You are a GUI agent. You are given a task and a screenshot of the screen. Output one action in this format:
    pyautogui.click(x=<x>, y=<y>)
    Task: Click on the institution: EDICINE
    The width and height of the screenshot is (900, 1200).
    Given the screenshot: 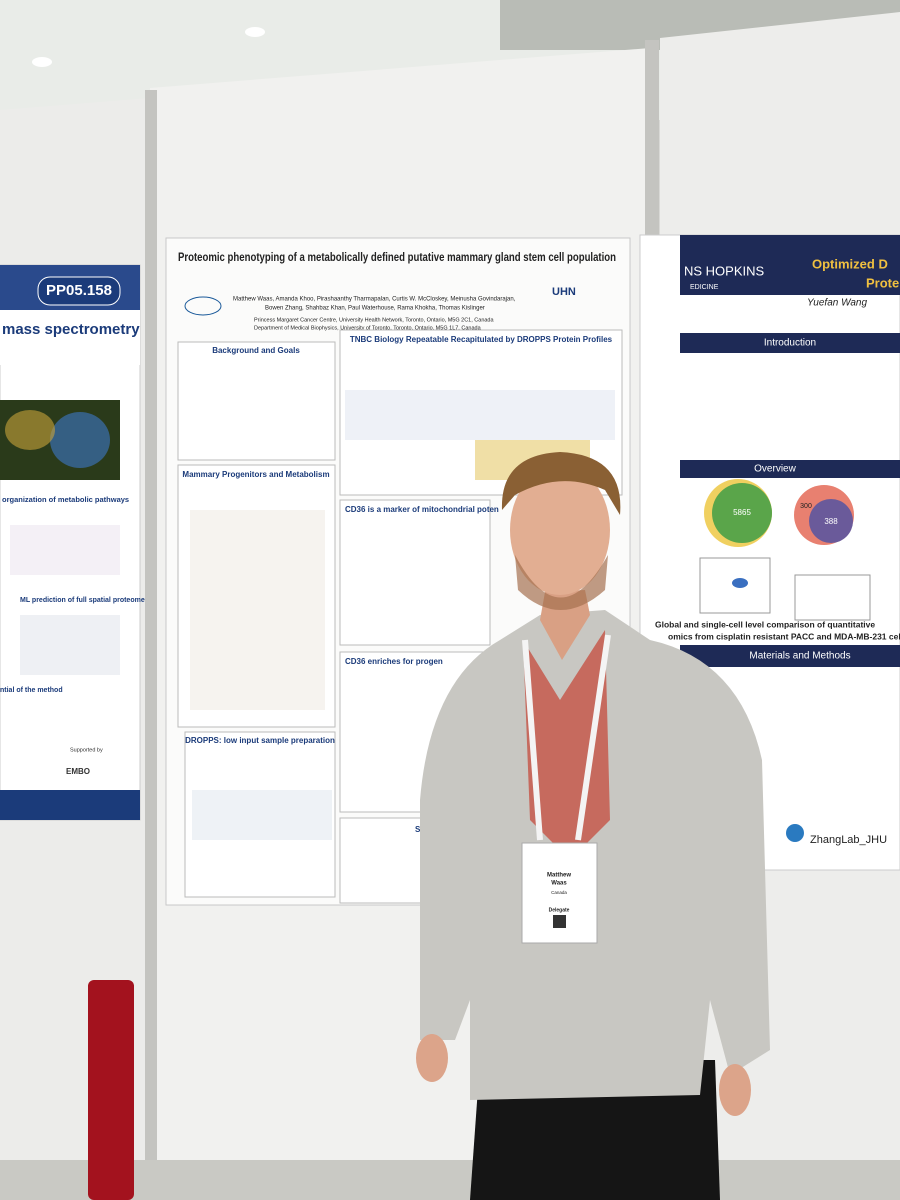 What is the action you would take?
    pyautogui.click(x=704, y=287)
    